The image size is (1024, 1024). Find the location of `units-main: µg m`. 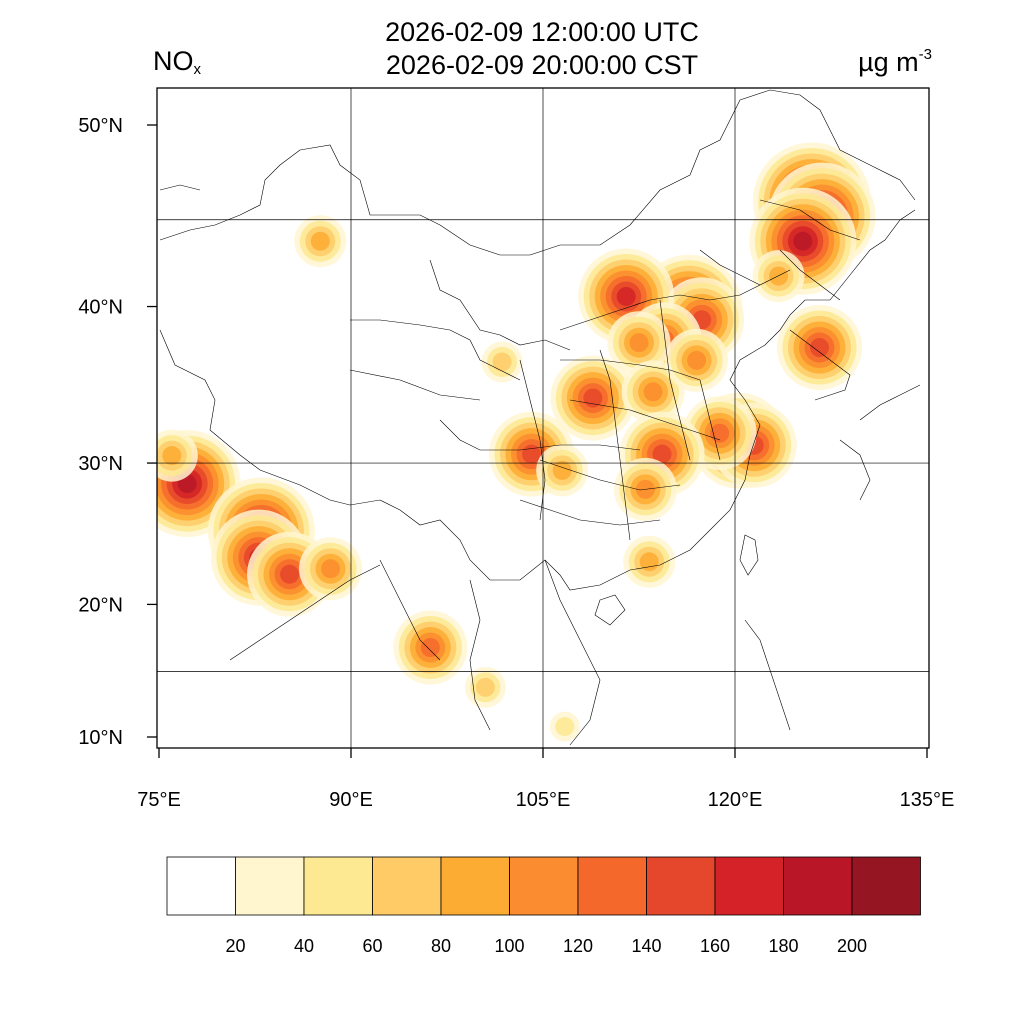

units-main: µg m is located at coordinates (888, 62).